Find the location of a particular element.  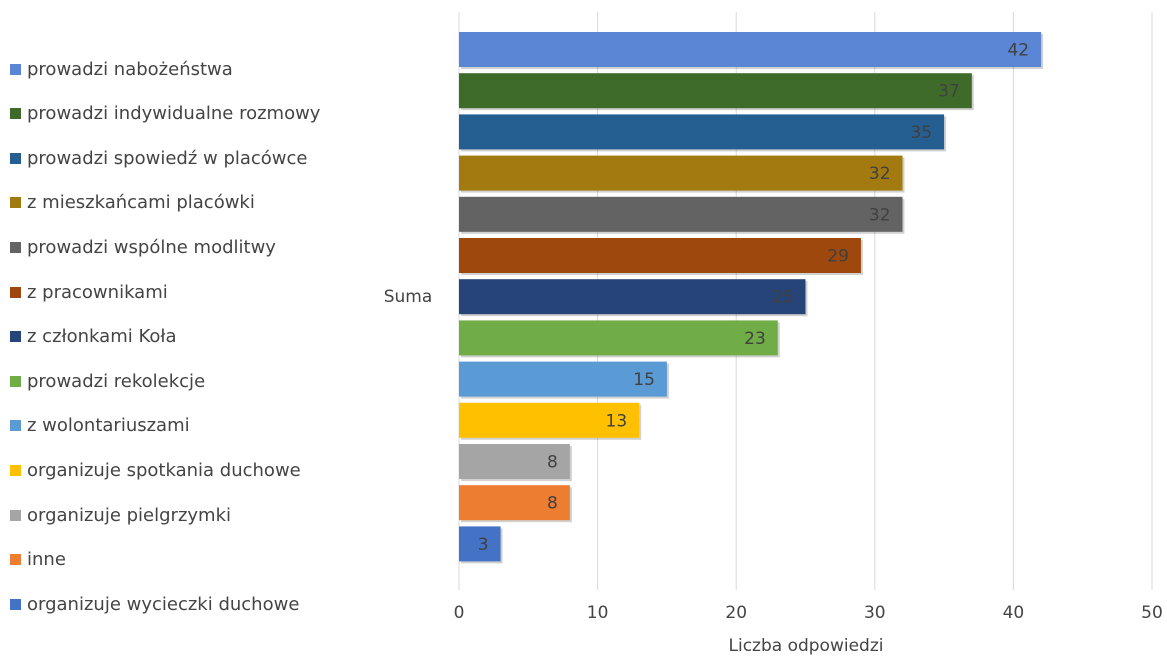

legend-label: z członkami Koła is located at coordinates (102, 337).